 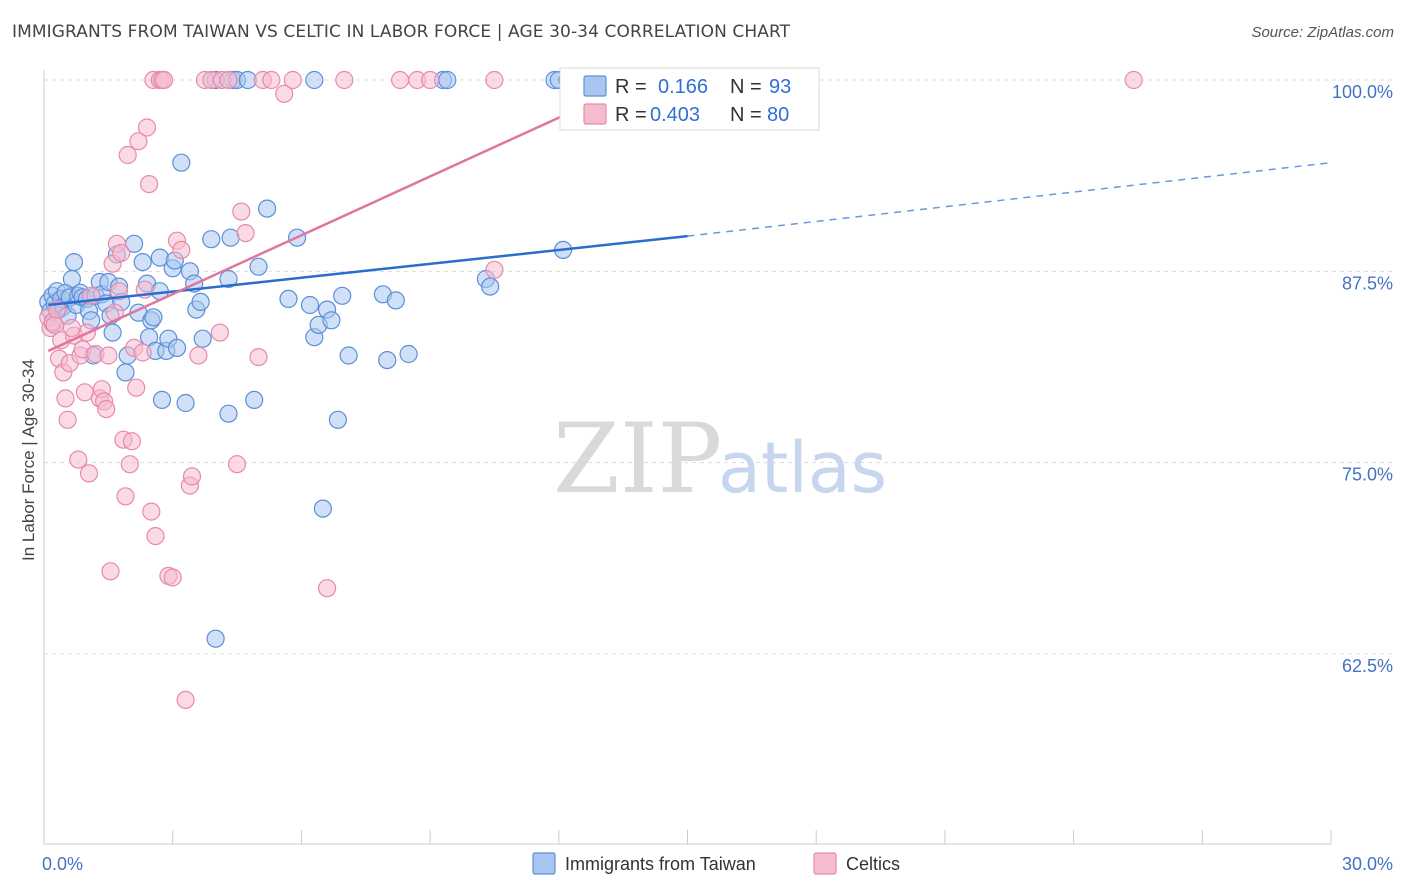 I want to click on legend-swatch-taiwan, so click(x=595, y=86).